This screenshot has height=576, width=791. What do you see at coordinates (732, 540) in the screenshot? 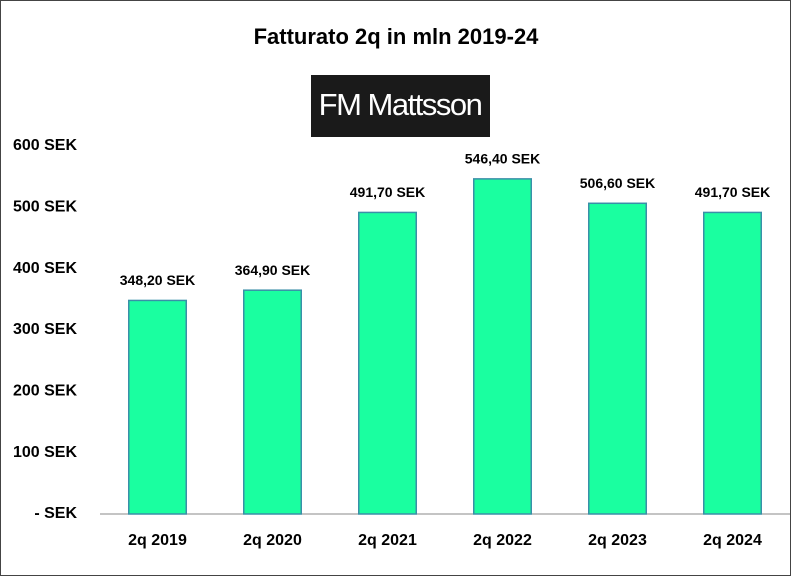
I see `x-tick-label: 2q 2024` at bounding box center [732, 540].